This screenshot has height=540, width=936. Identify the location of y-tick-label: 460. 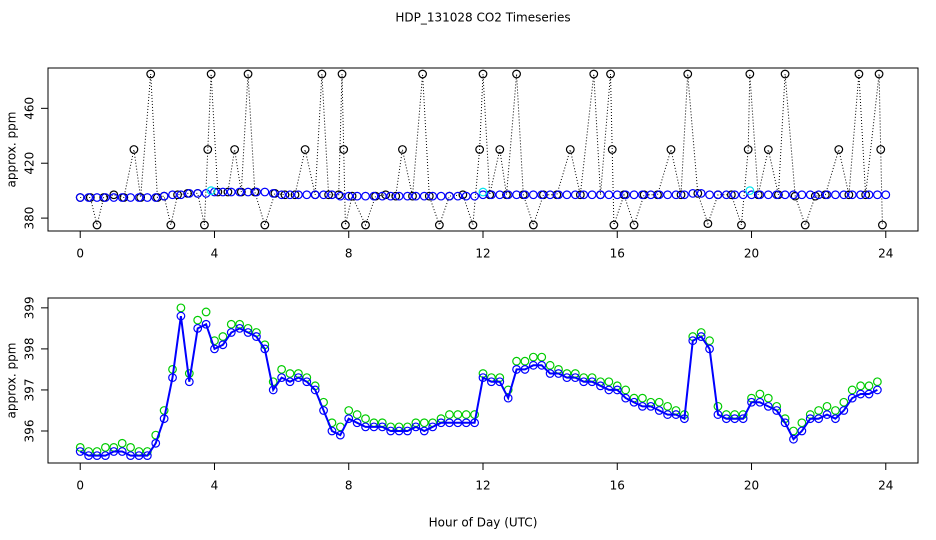
(30, 108).